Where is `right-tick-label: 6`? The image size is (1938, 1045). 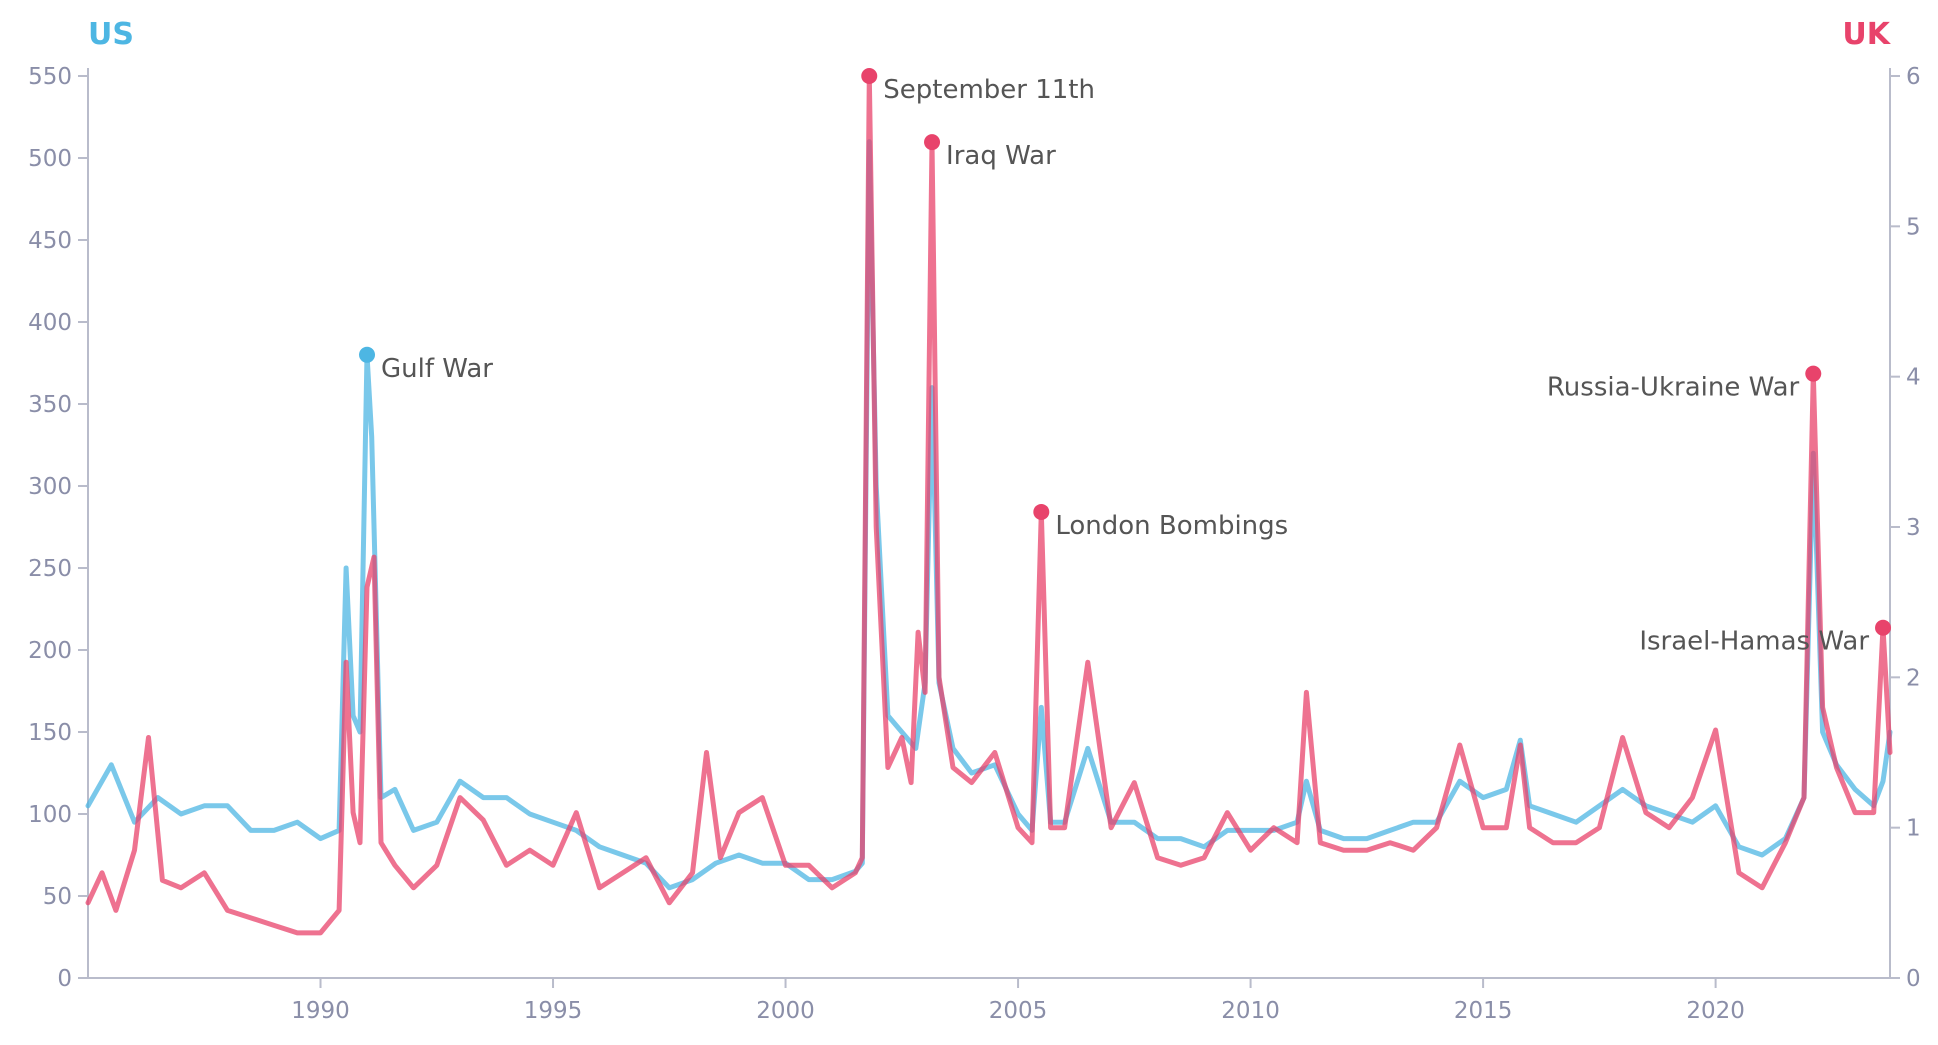 right-tick-label: 6 is located at coordinates (1913, 77).